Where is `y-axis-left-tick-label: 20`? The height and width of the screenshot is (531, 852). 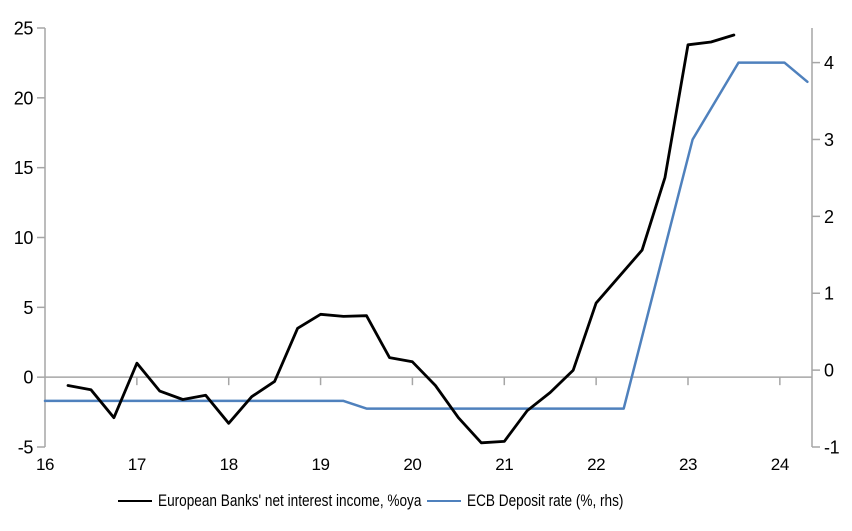
y-axis-left-tick-label: 20 is located at coordinates (24, 98).